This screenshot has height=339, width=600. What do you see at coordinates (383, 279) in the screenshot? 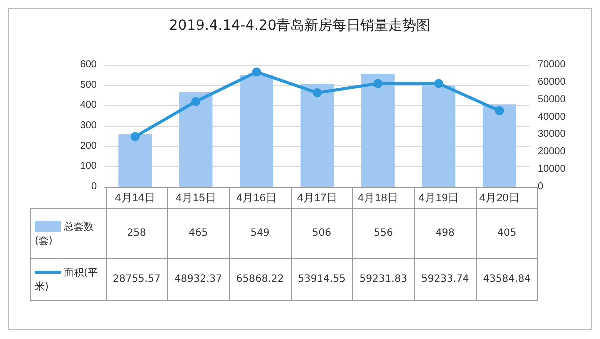
I see `data-label: 59231.83` at bounding box center [383, 279].